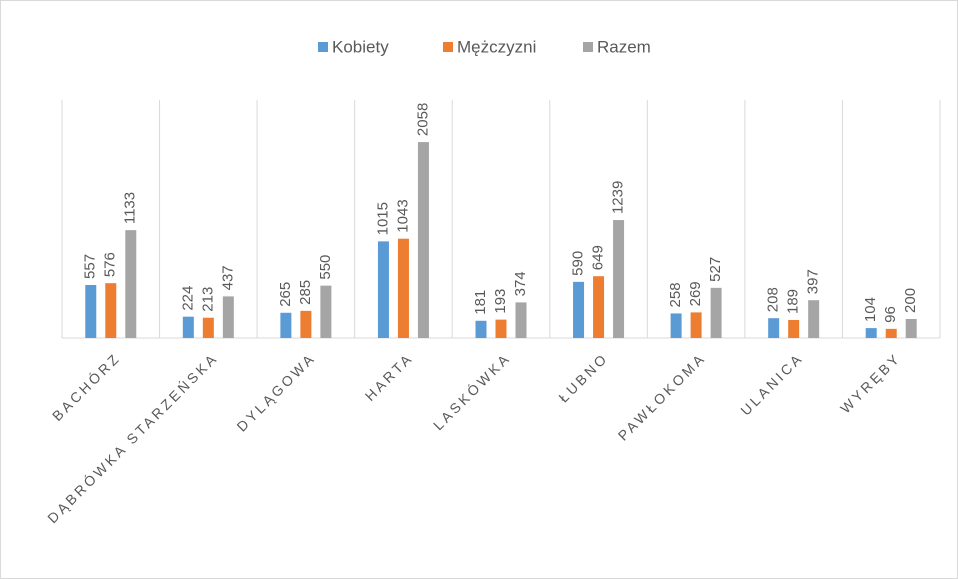 The height and width of the screenshot is (579, 958). Describe the element at coordinates (90, 266) in the screenshot. I see `data-label: 557` at that location.